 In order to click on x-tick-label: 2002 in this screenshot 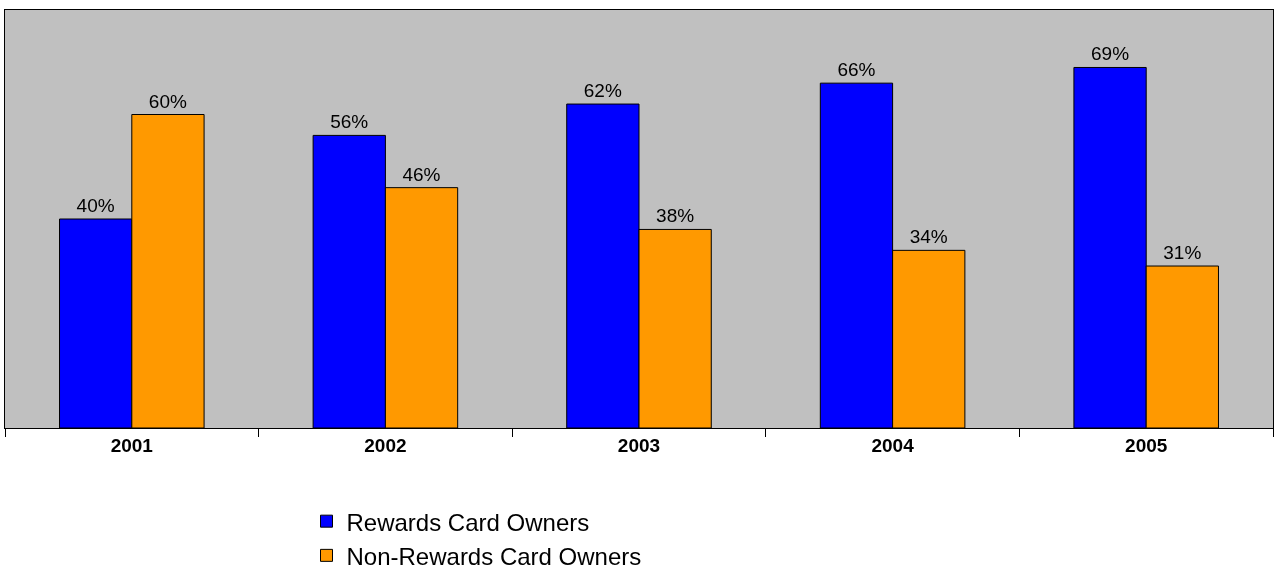, I will do `click(385, 445)`.